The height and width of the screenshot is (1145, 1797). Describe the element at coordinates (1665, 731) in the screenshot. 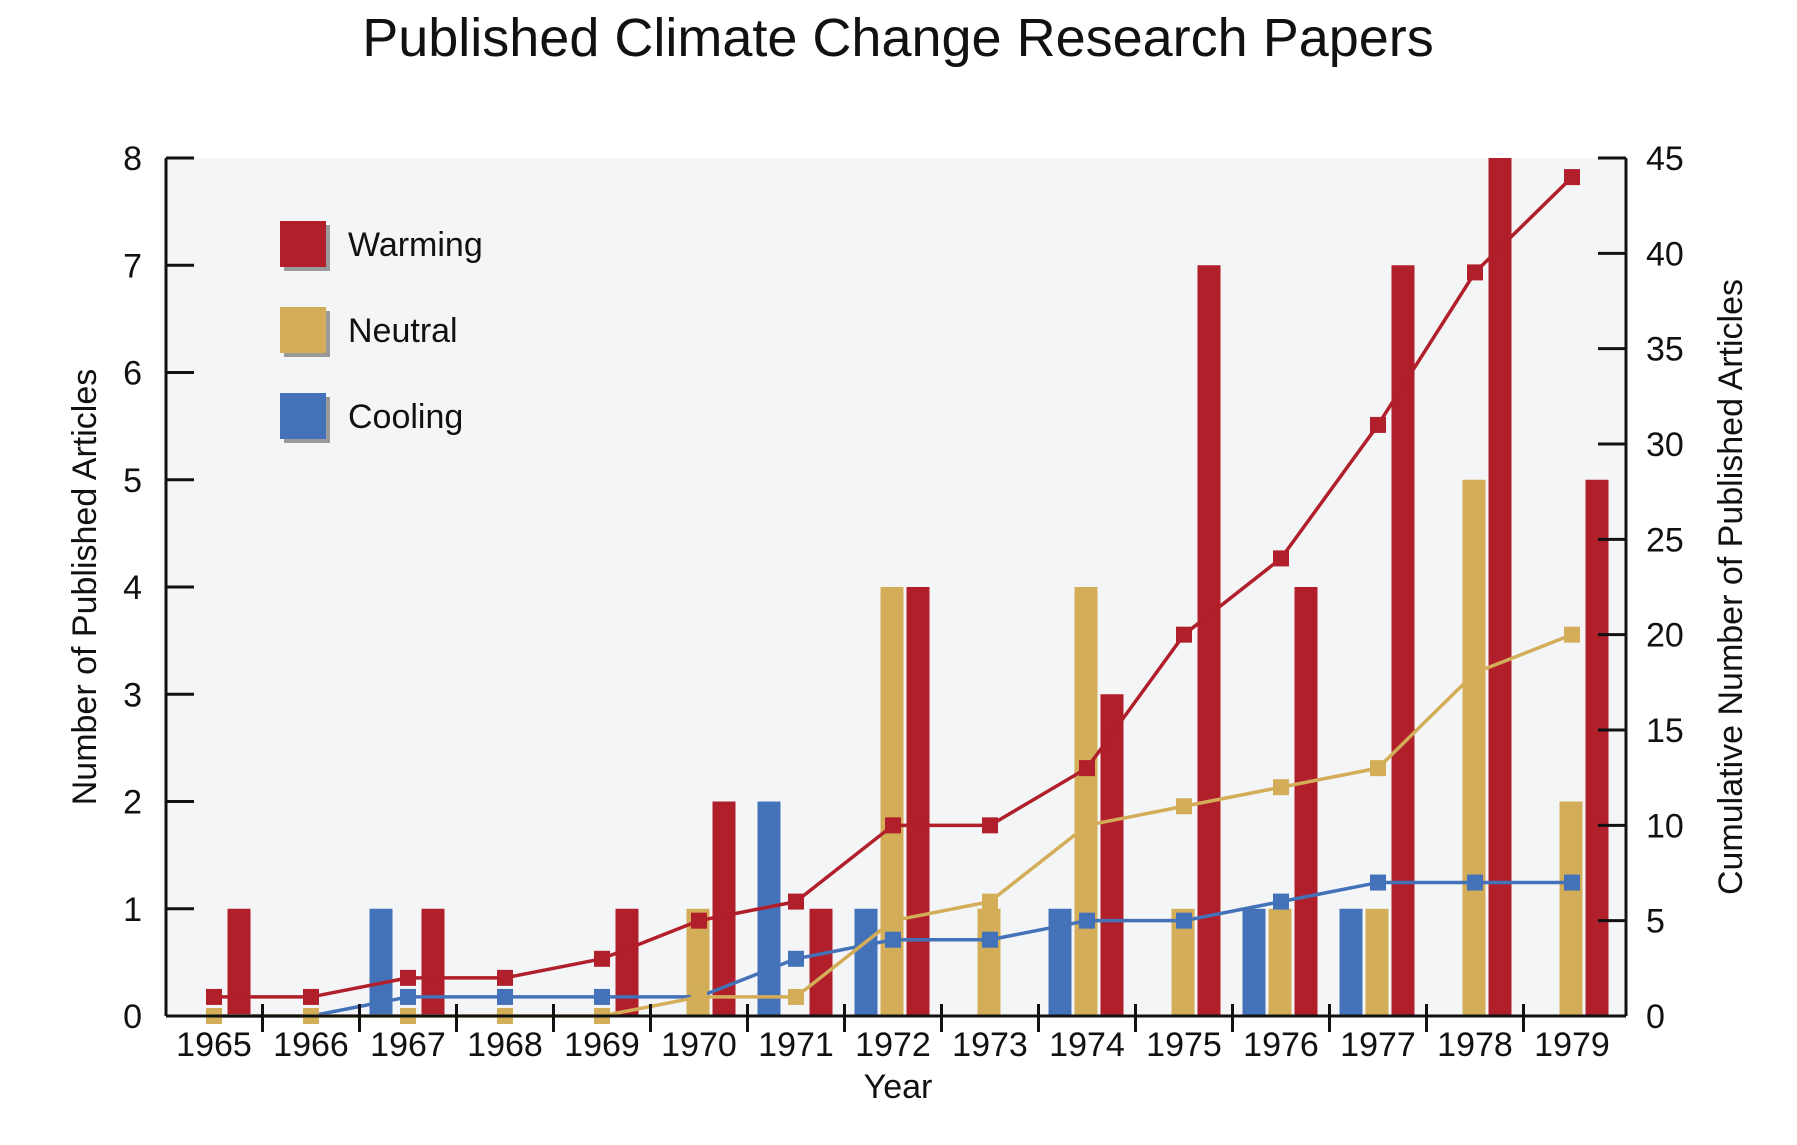

I see `y2-tick-label: 15` at that location.